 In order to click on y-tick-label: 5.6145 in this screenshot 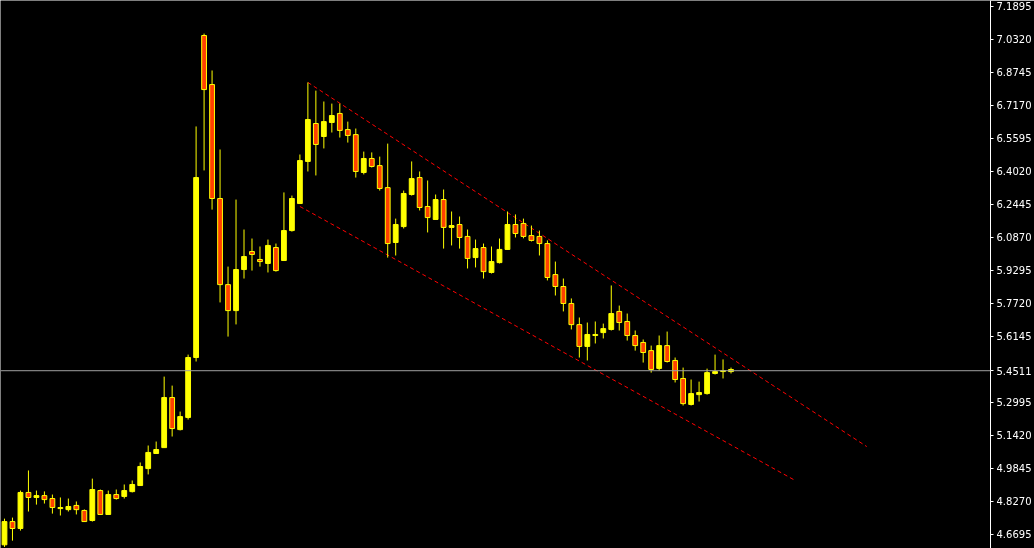, I will do `click(1014, 337)`.